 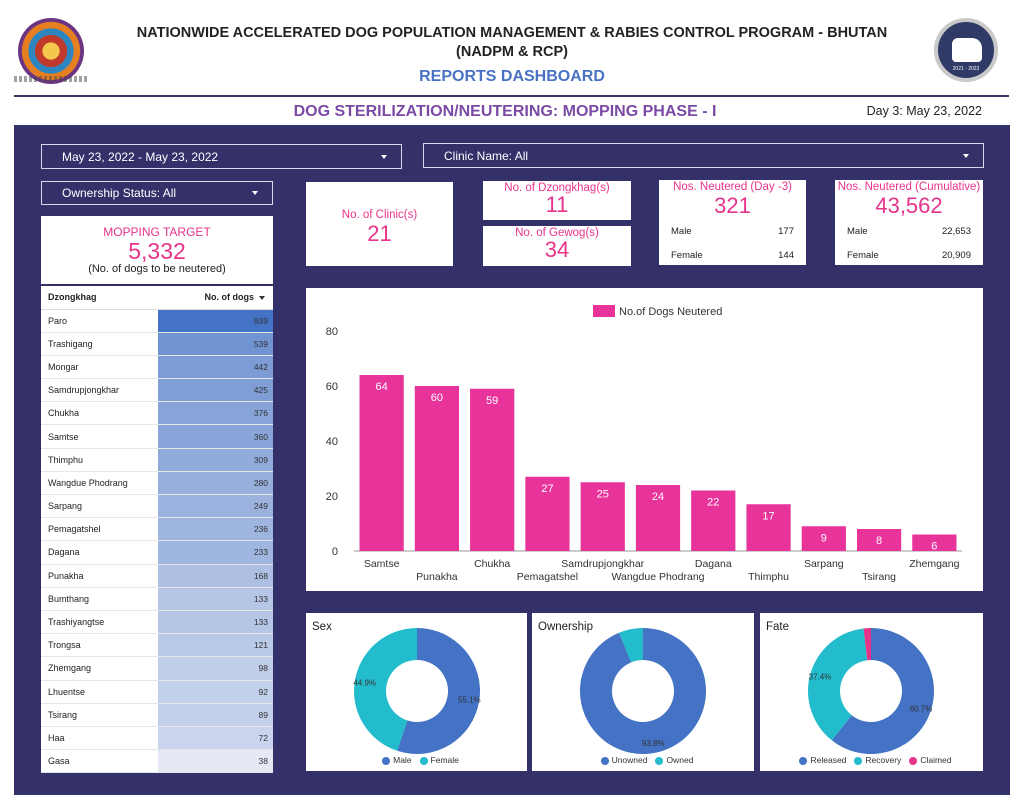 I want to click on dashboard-subtitle: REPORTS DASHBOARD, so click(x=512, y=76).